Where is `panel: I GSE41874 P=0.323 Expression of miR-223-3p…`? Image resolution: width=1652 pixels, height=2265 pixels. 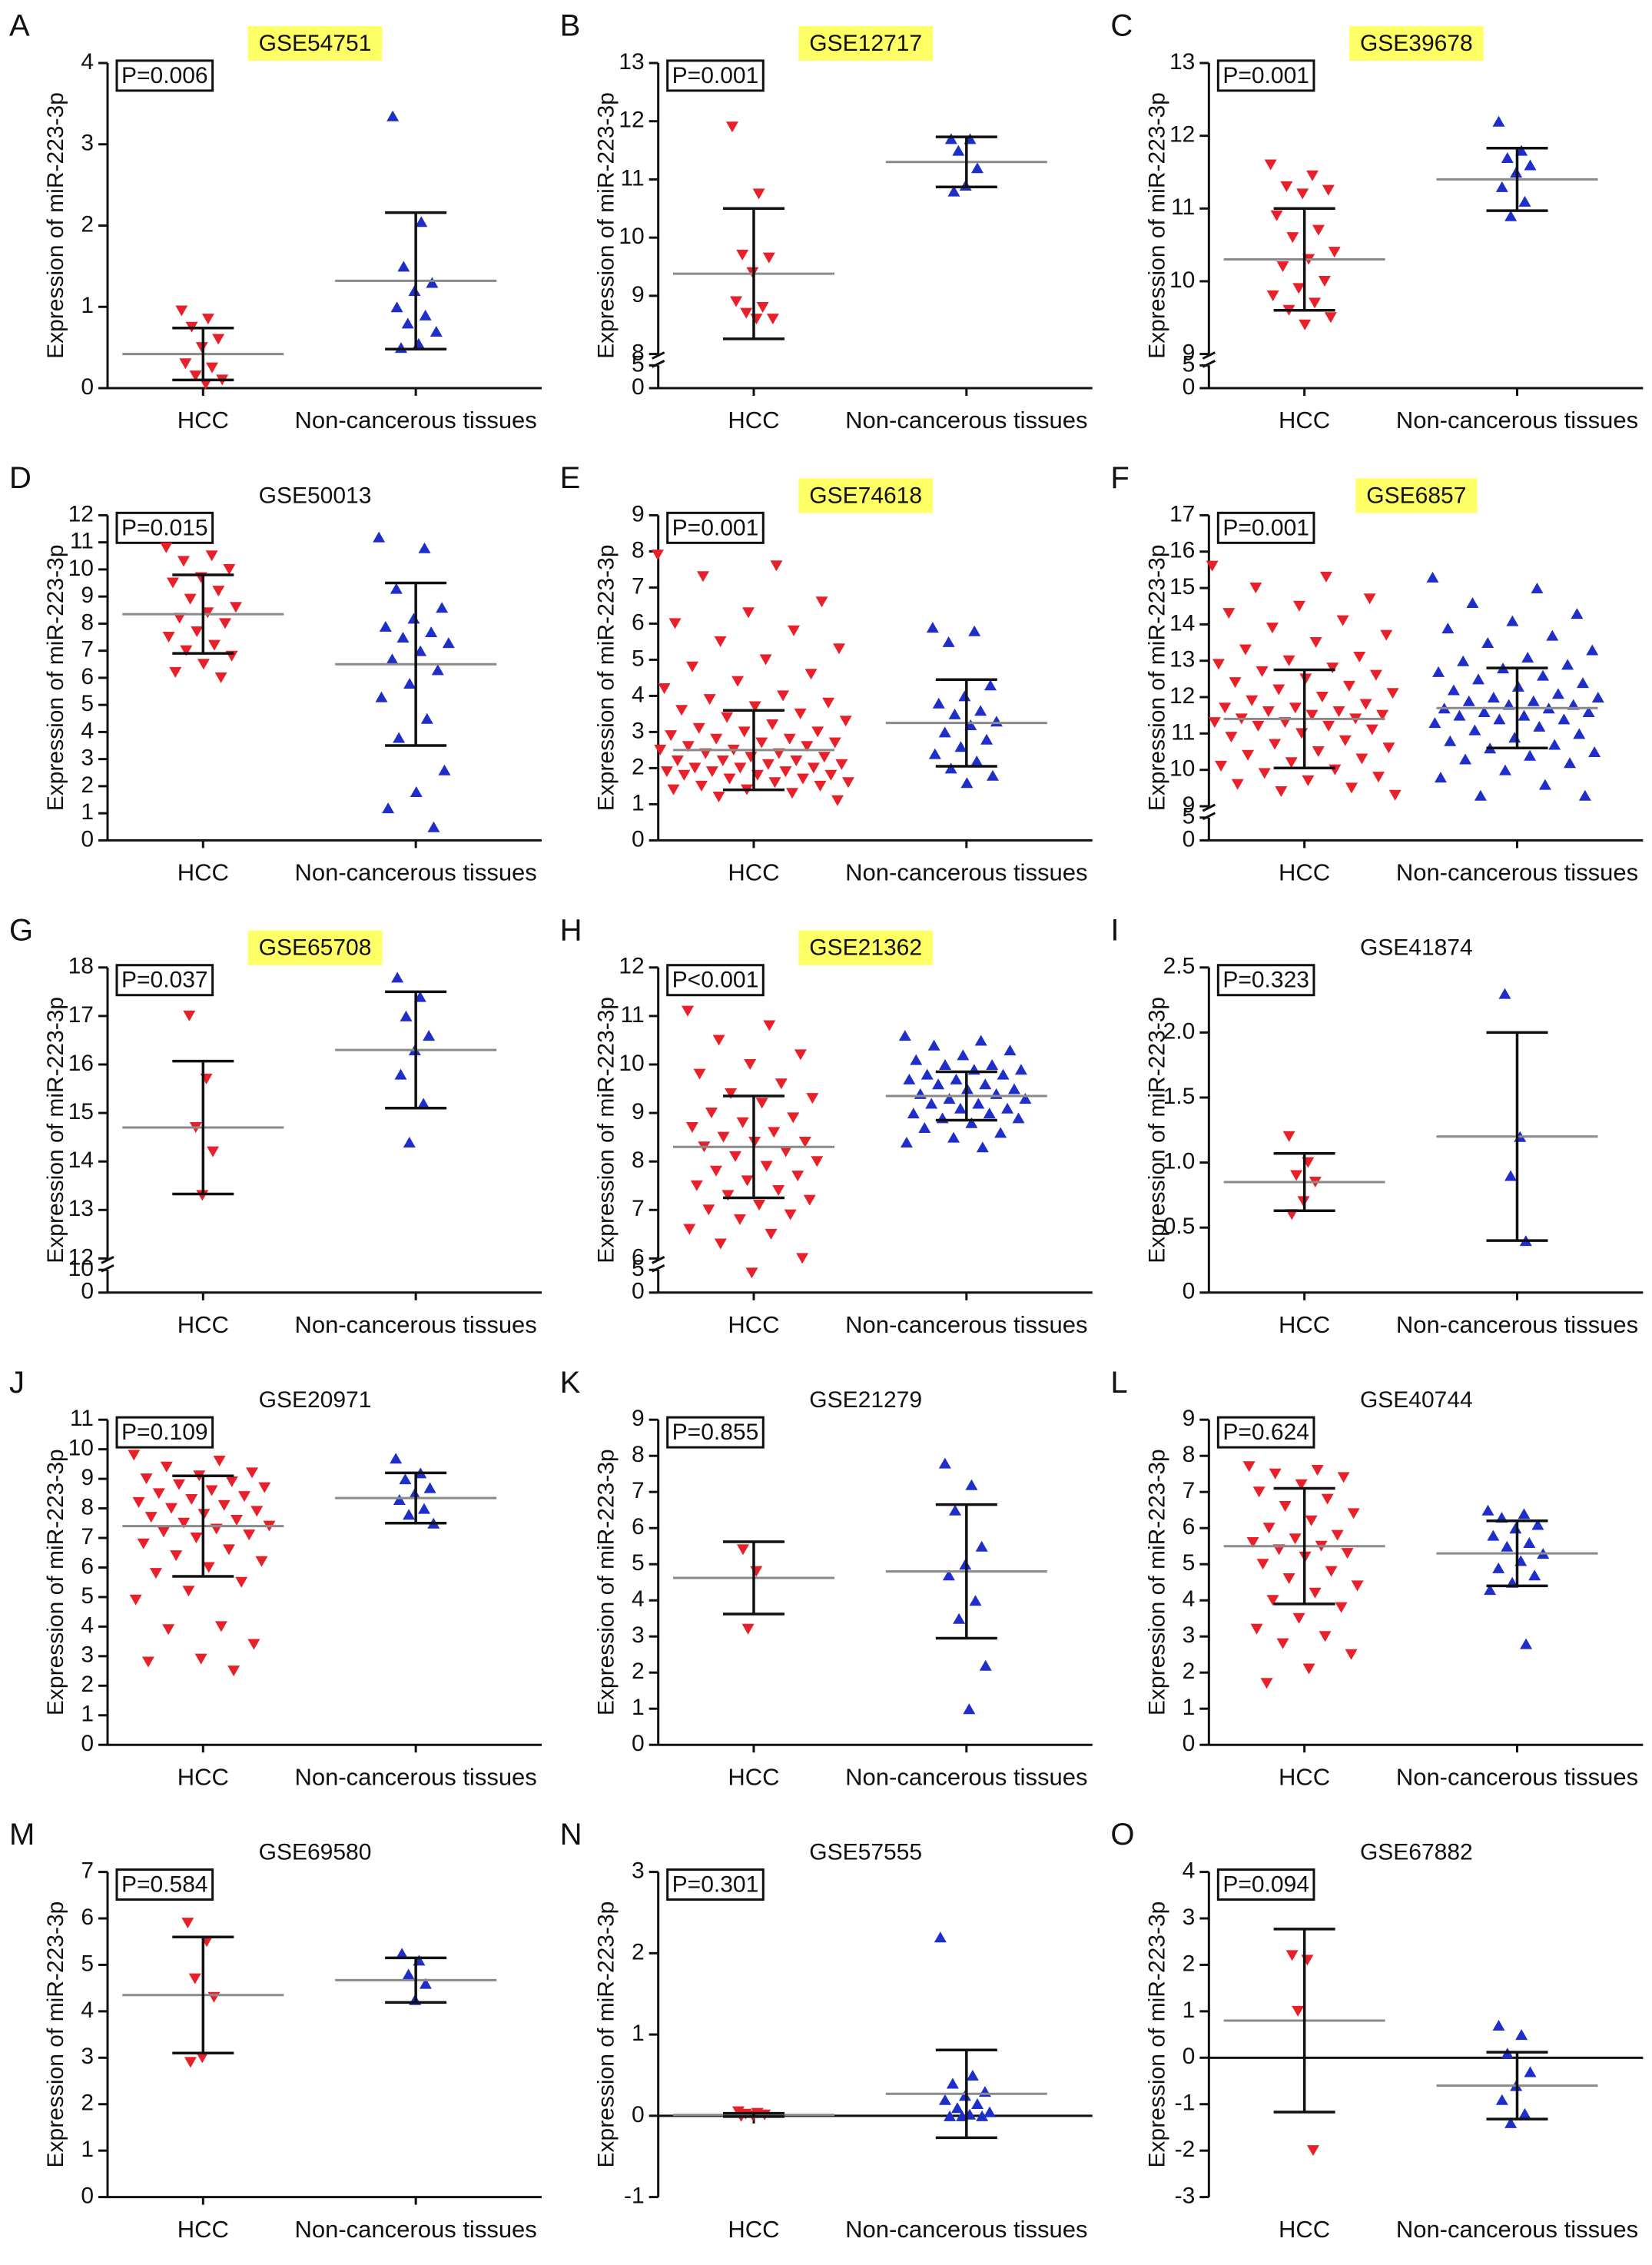
panel: I GSE41874 P=0.323 Expression of miR-223-3p… is located at coordinates (1377, 1125).